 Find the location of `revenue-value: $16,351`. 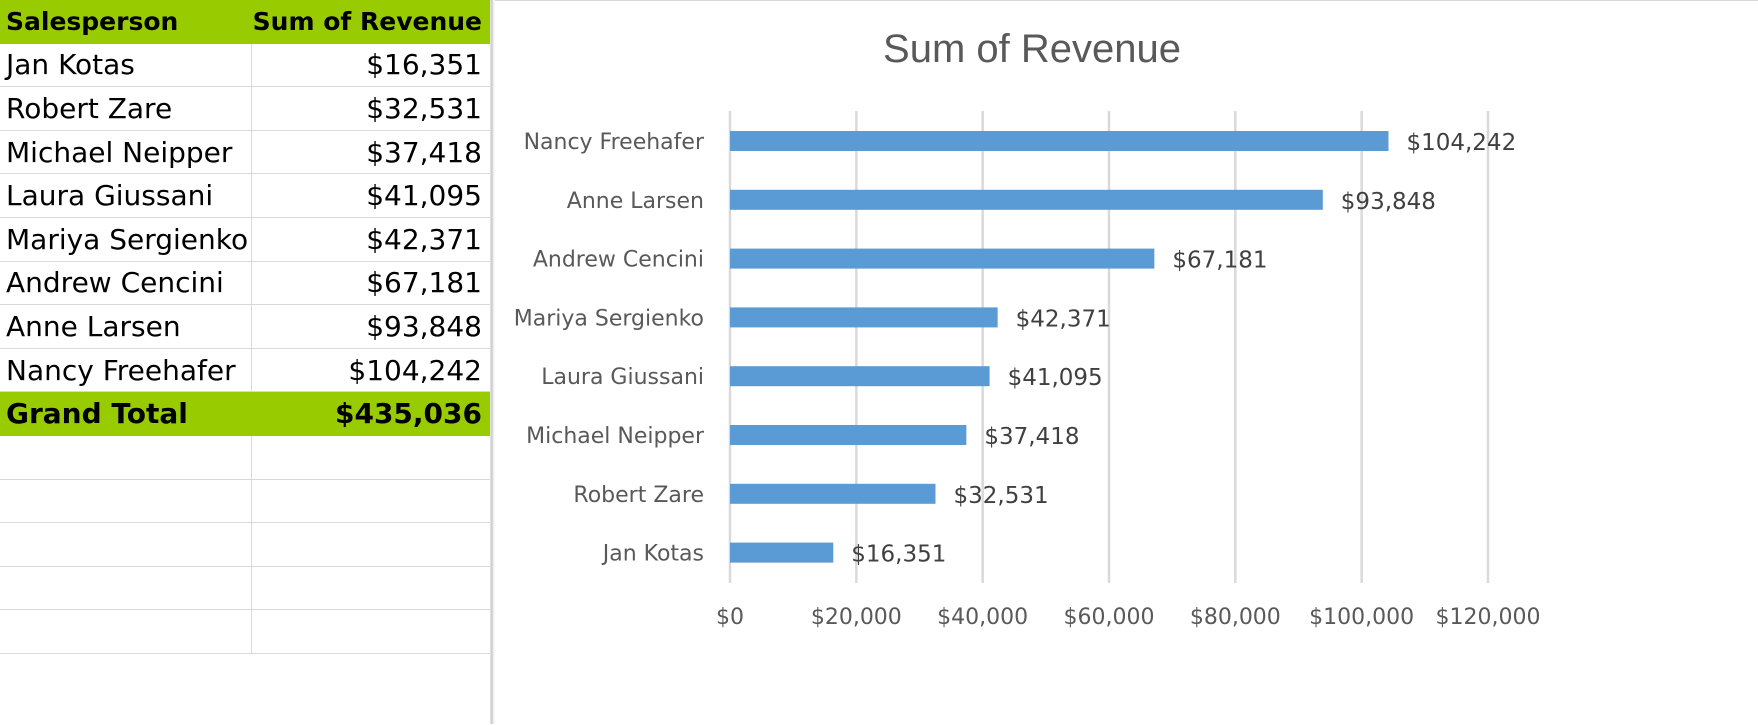

revenue-value: $16,351 is located at coordinates (424, 65).